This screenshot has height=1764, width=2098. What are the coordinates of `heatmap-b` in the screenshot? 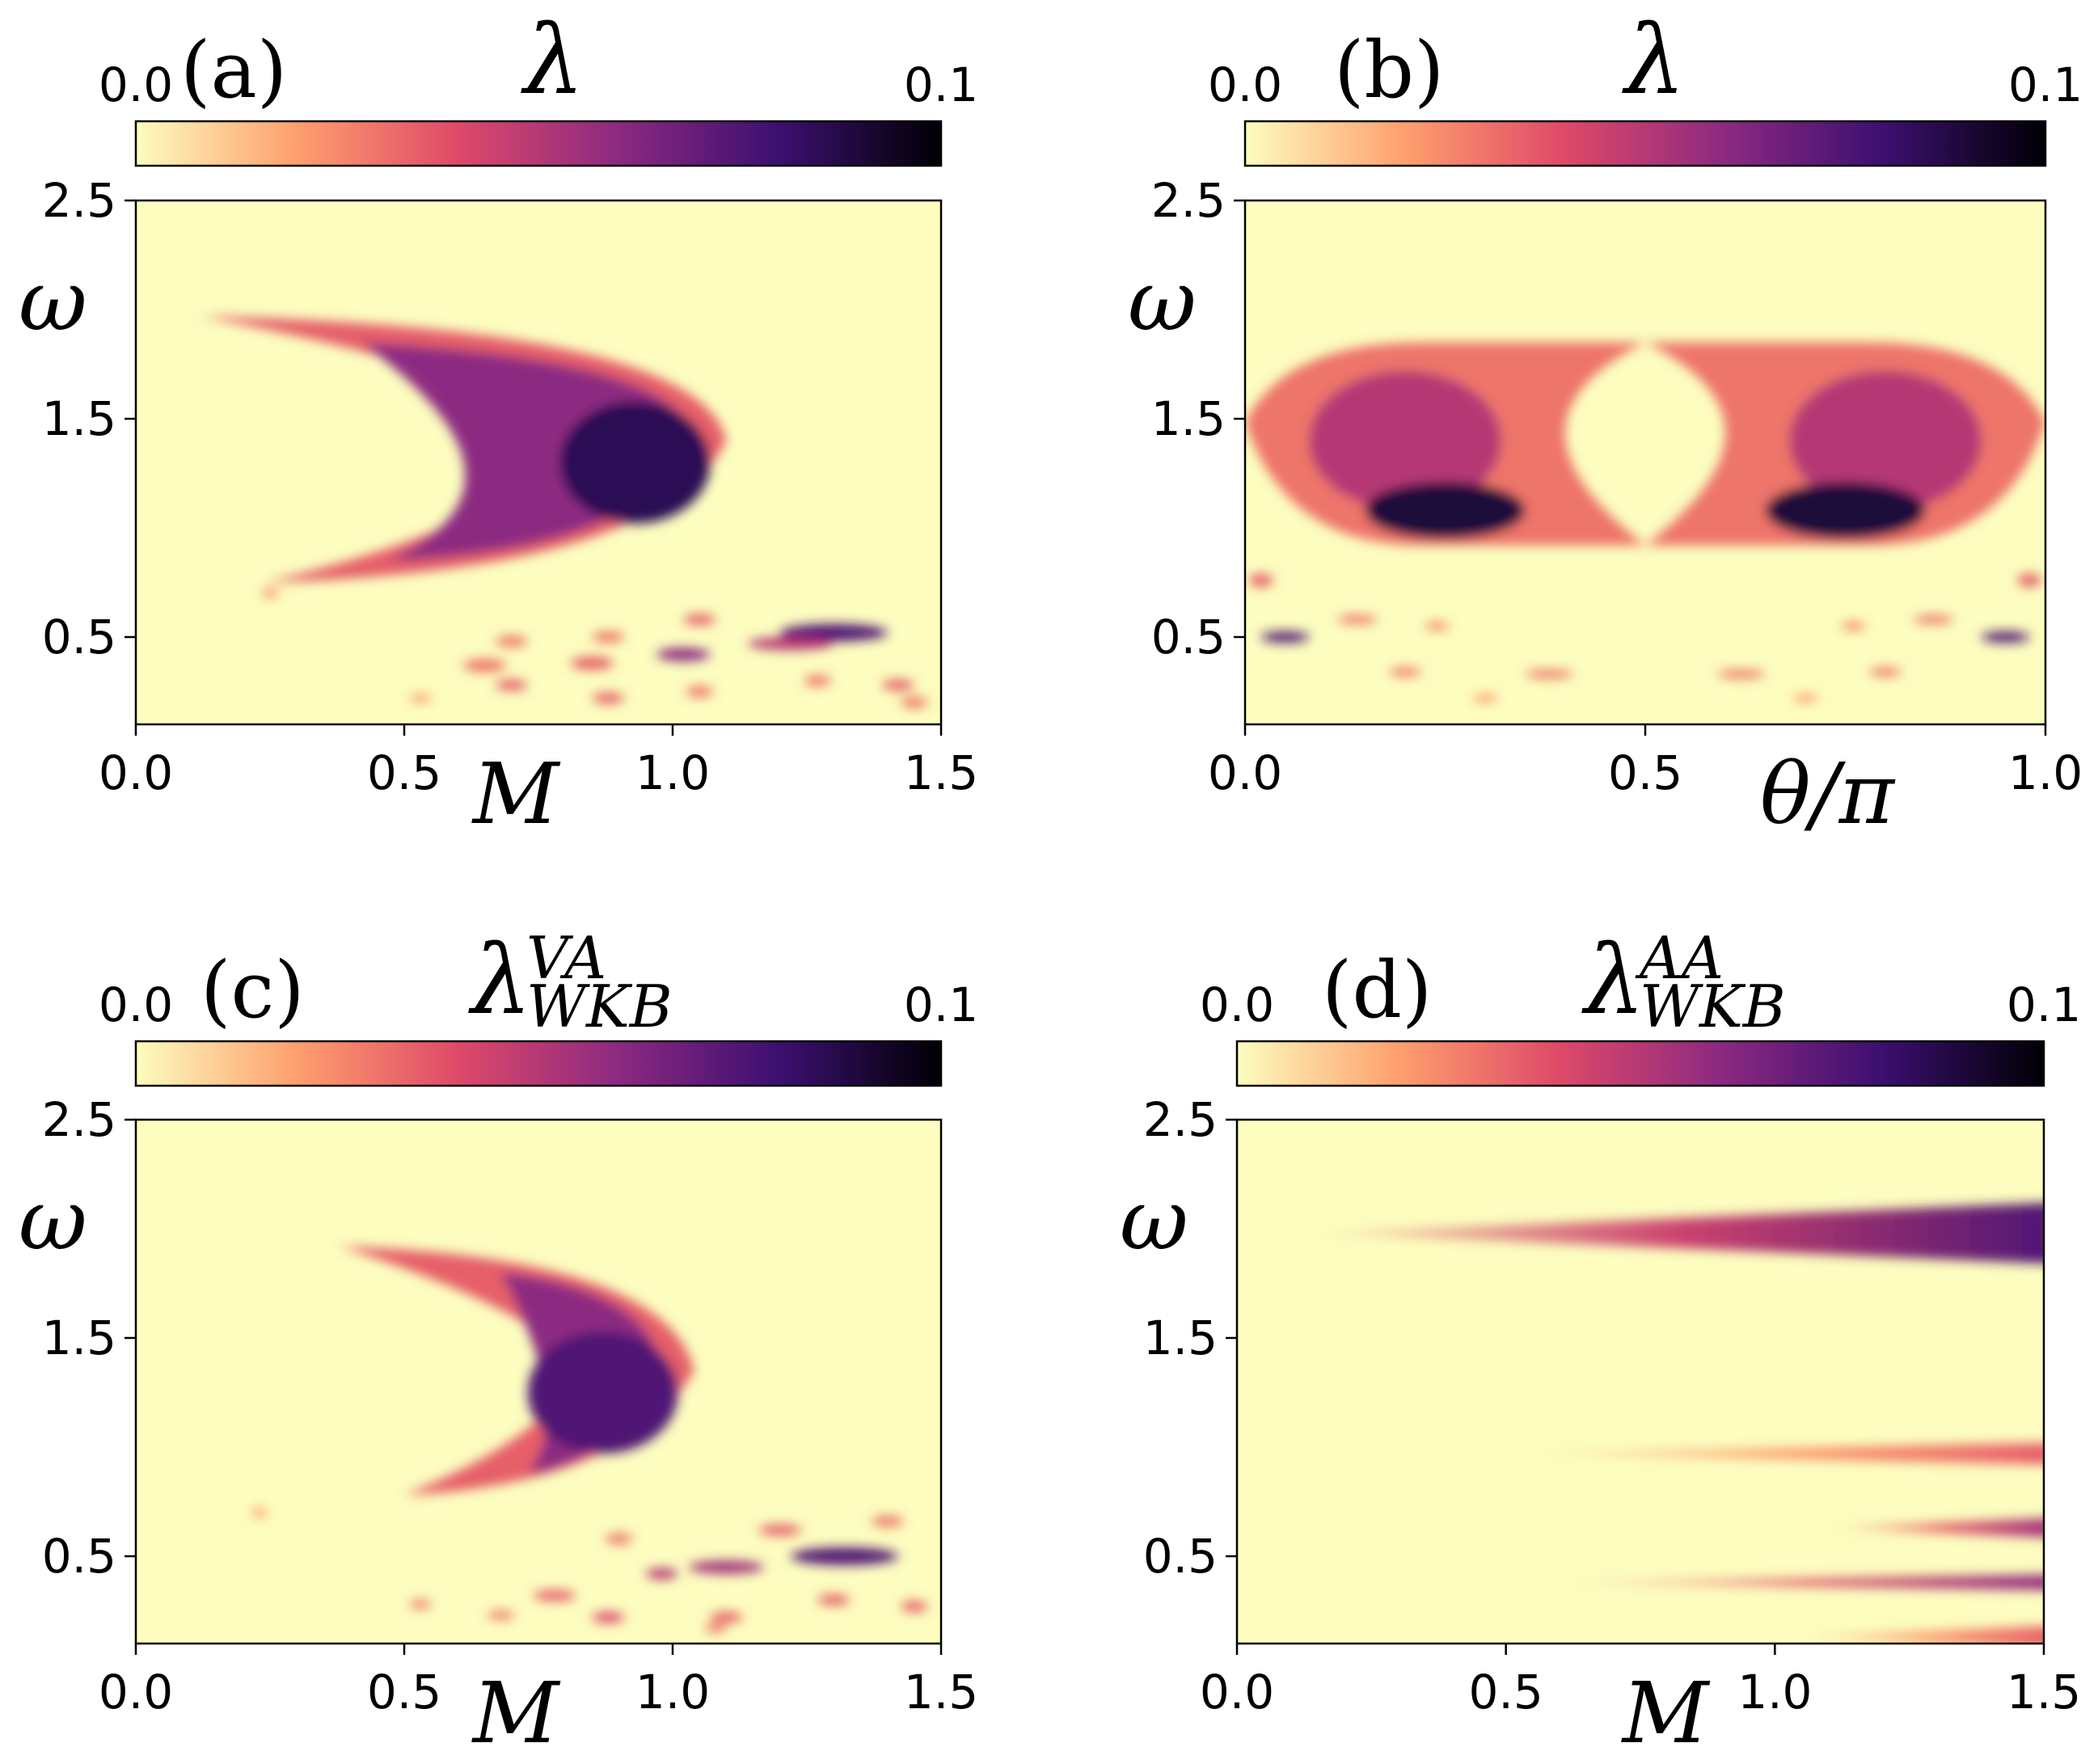 It's located at (1645, 462).